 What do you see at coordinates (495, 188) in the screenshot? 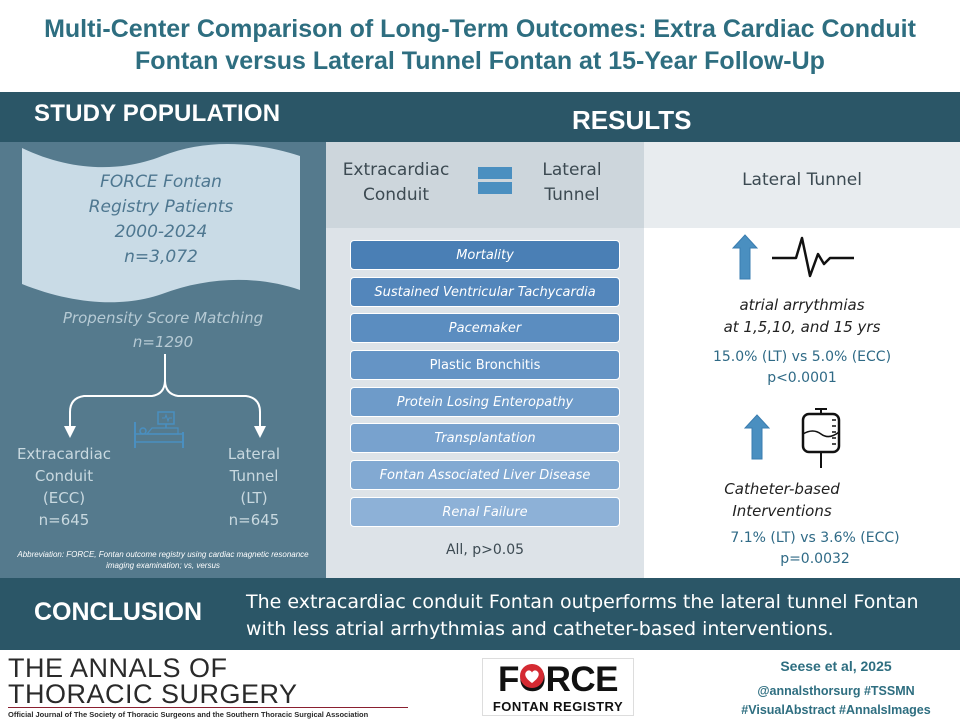
I see `equals-icon-bottom-bar` at bounding box center [495, 188].